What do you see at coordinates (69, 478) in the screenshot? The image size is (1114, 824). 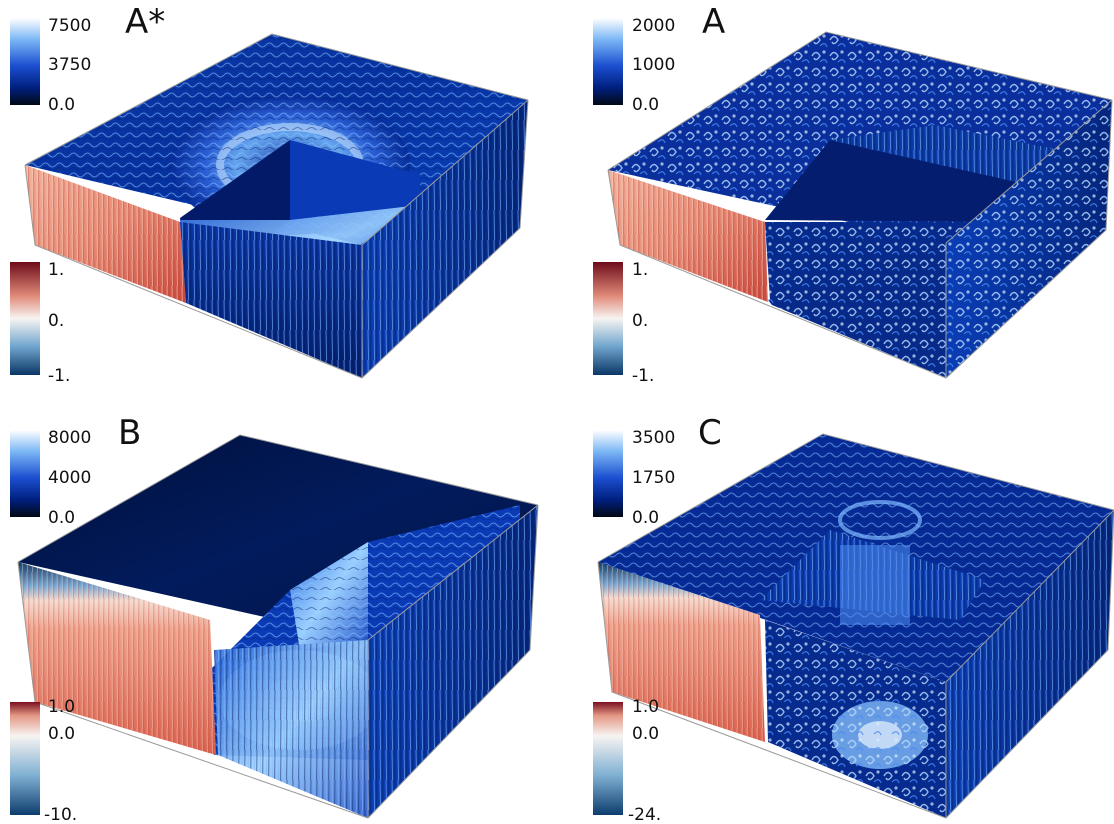 I see `colorbar-tick: 4000` at bounding box center [69, 478].